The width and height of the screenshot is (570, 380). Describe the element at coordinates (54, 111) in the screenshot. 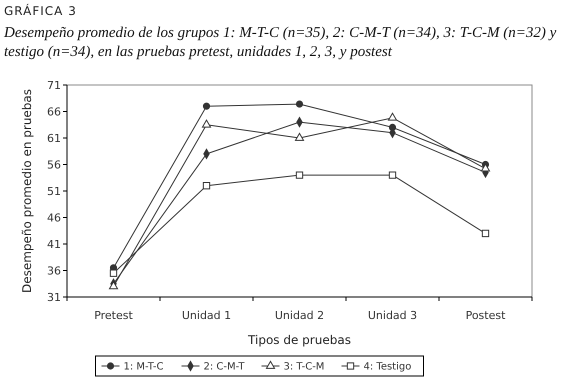

I see `y-tick-label: 66` at that location.